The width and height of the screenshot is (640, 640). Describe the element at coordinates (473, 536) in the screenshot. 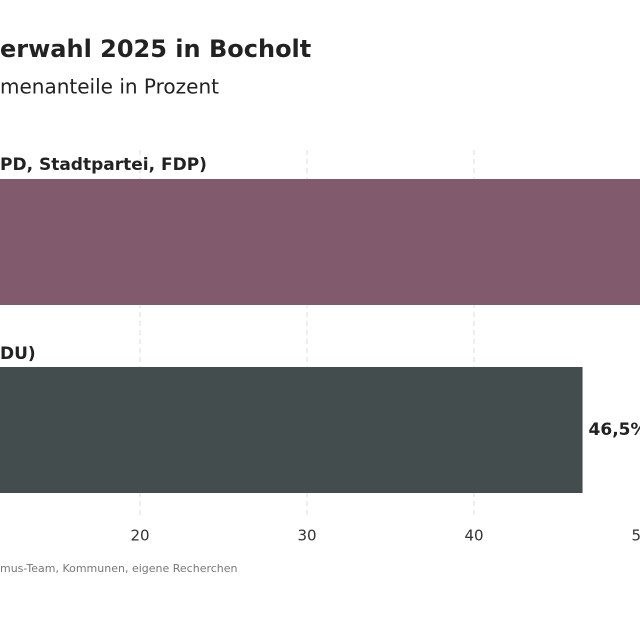

I see `x-tick-label: 40` at that location.